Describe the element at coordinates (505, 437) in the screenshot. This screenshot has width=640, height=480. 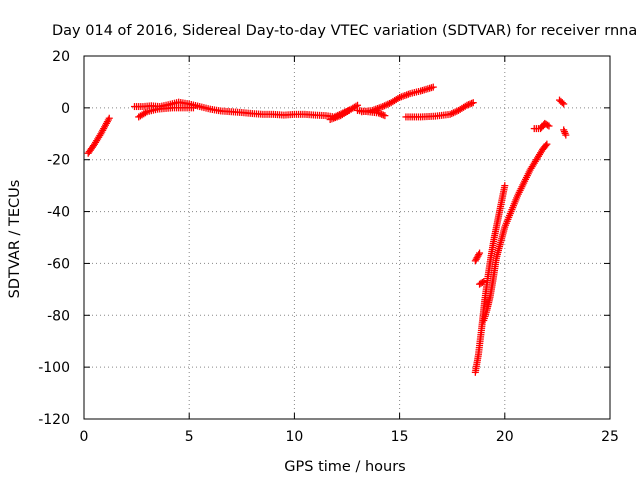
I see `x-tick-label: 20` at that location.